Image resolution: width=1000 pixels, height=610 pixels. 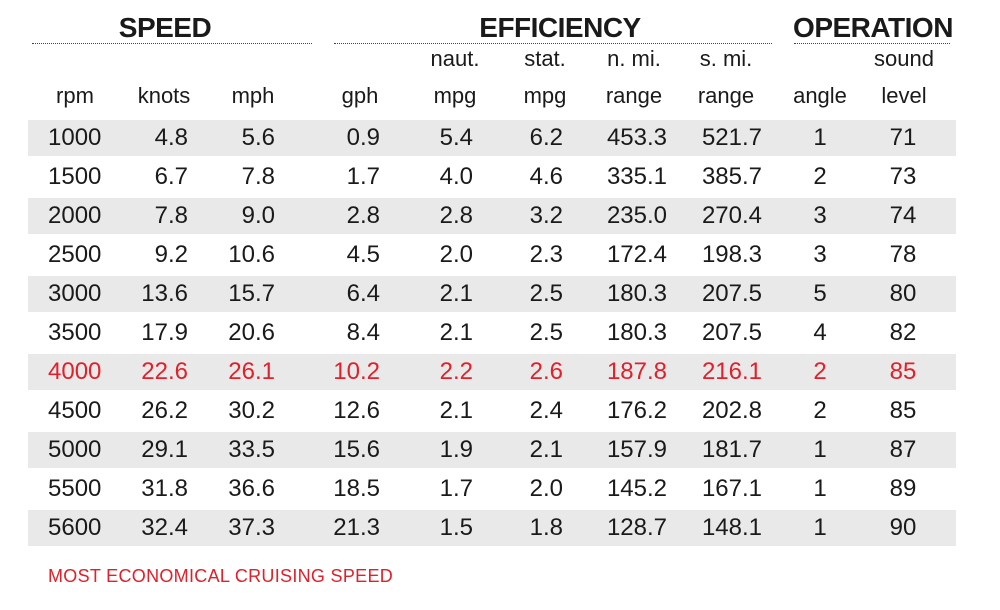 What do you see at coordinates (456, 449) in the screenshot?
I see `cell-naut-mpg: 1.9` at bounding box center [456, 449].